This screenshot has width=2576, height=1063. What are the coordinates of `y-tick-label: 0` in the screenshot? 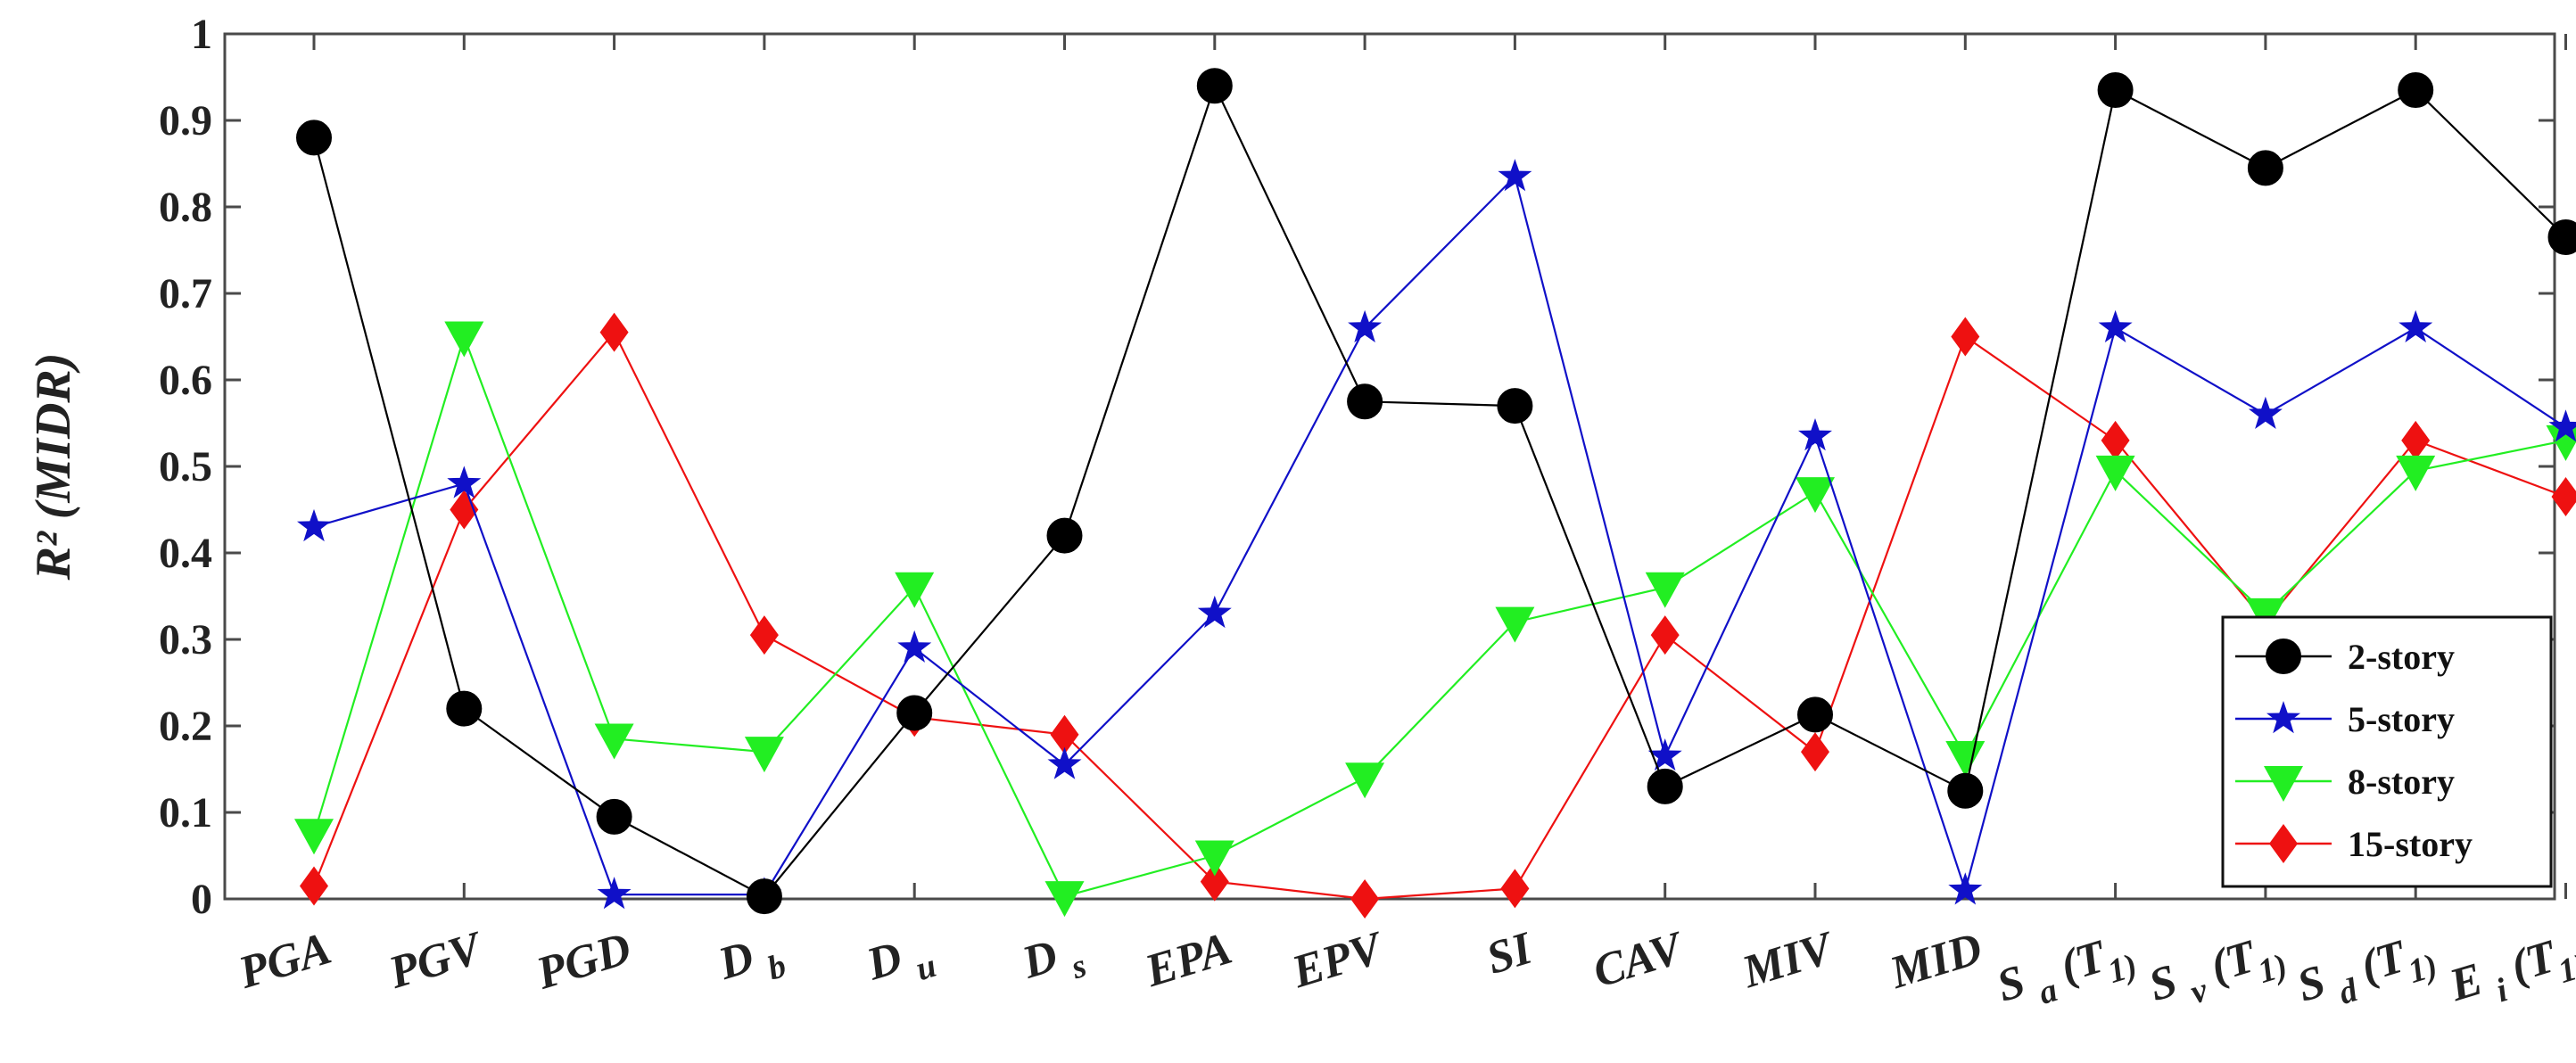 It's located at (201, 899).